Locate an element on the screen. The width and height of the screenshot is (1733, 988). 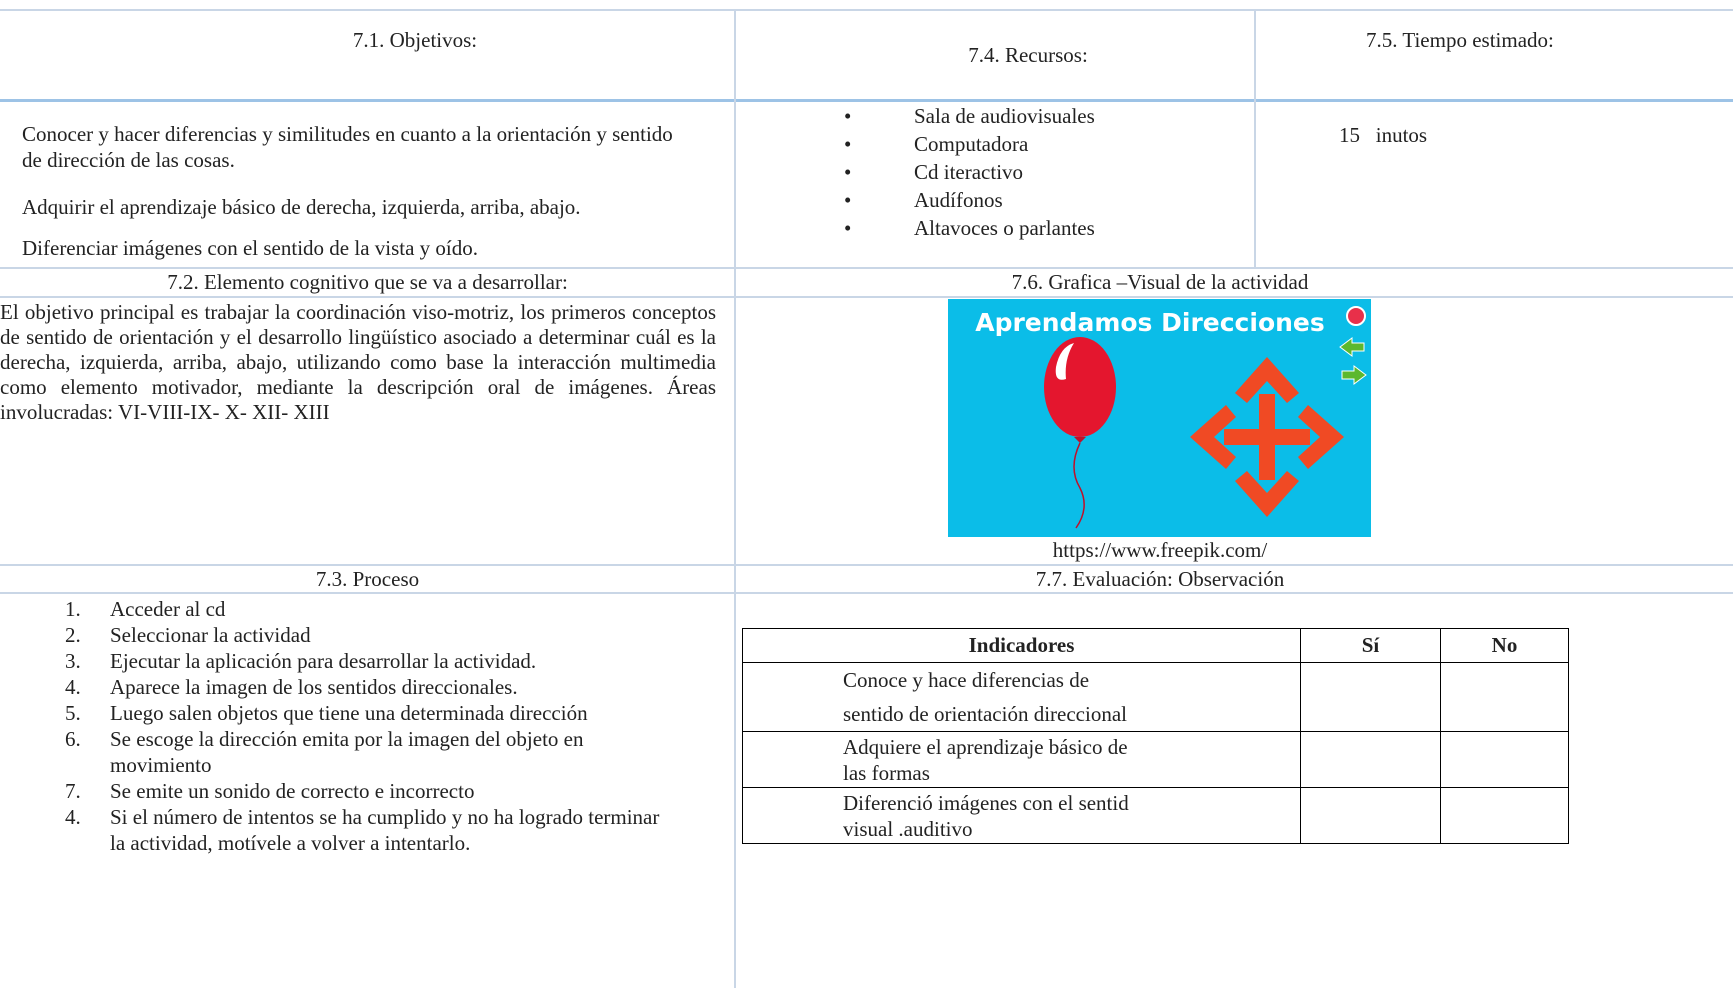
resource: Computadora is located at coordinates (969, 144).